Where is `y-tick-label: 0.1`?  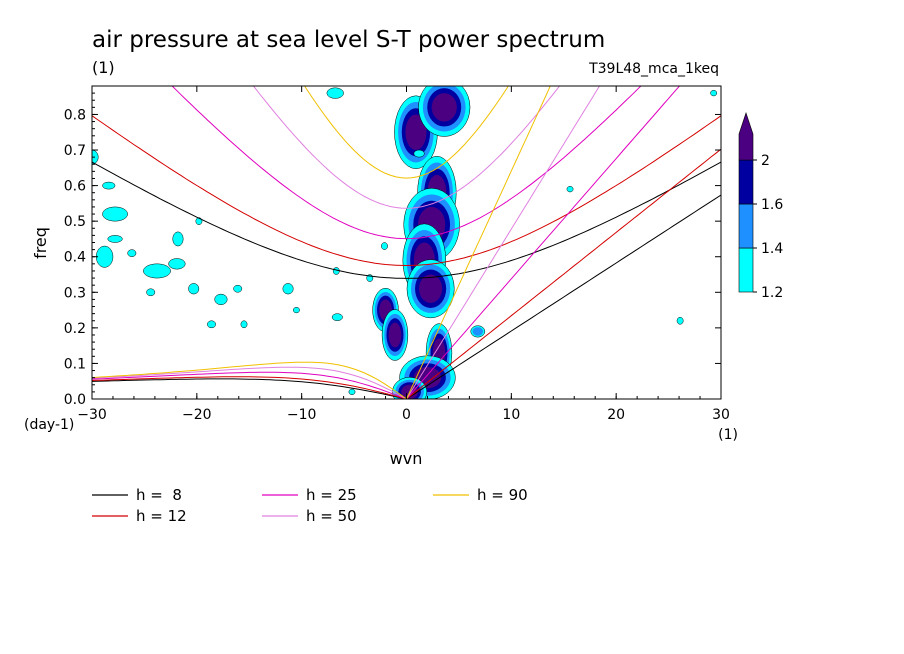
y-tick-label: 0.1 is located at coordinates (75, 364).